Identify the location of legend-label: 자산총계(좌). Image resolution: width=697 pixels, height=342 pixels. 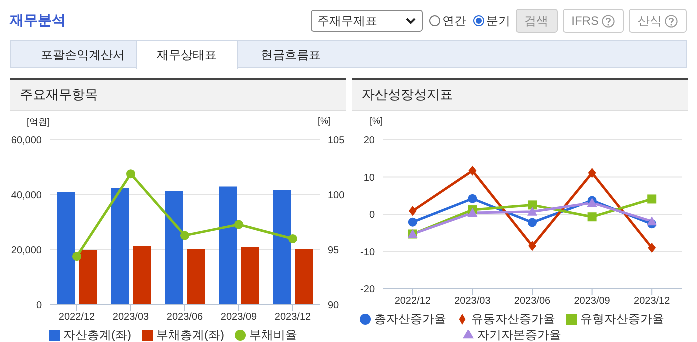
(98, 335).